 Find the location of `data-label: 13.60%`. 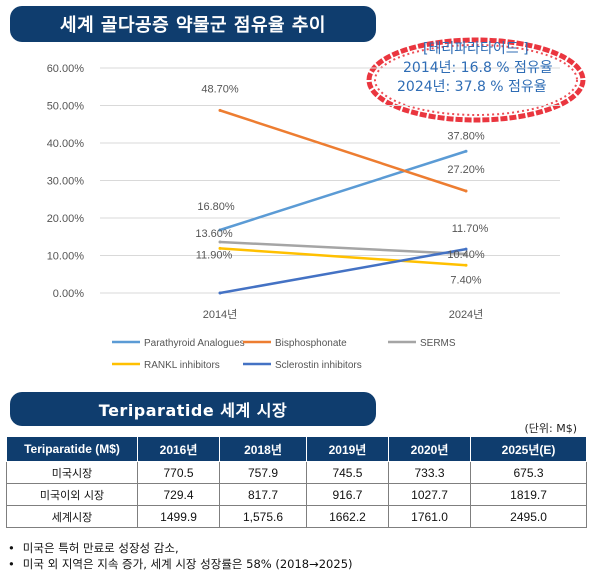

data-label: 13.60% is located at coordinates (214, 234).